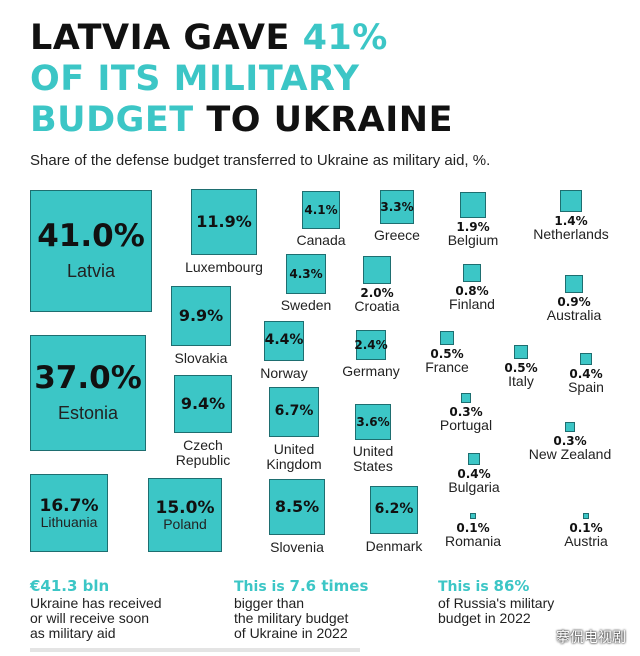 The width and height of the screenshot is (640, 656). I want to click on value-label-new-zealand: 0.3%, so click(570, 441).